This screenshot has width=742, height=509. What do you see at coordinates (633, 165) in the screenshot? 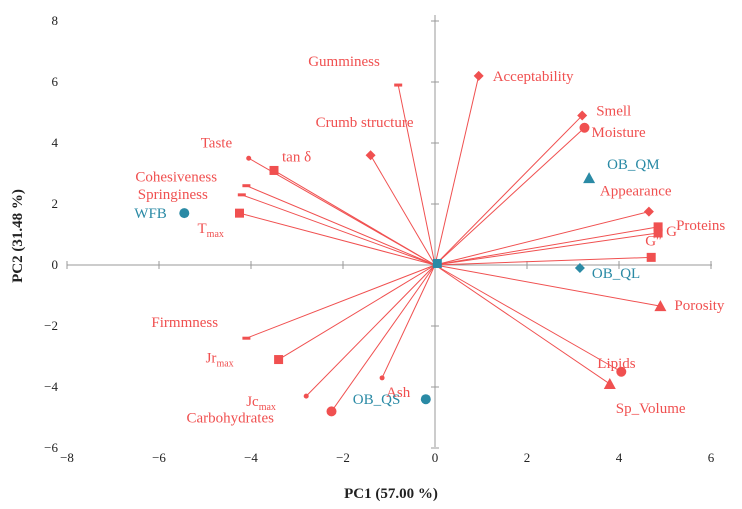
I see `sample-label: OB_QM` at bounding box center [633, 165].